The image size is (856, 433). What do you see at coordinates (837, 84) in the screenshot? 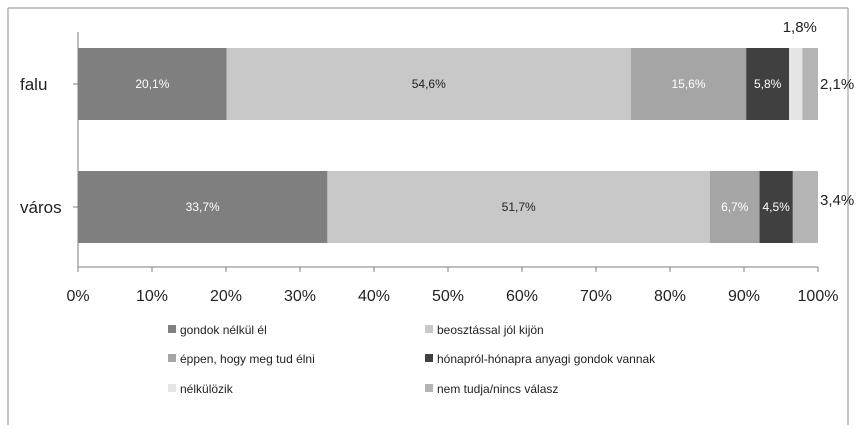
I see `data-label-falu-nem-tudja-nincs-valasz: 2,1%` at bounding box center [837, 84].